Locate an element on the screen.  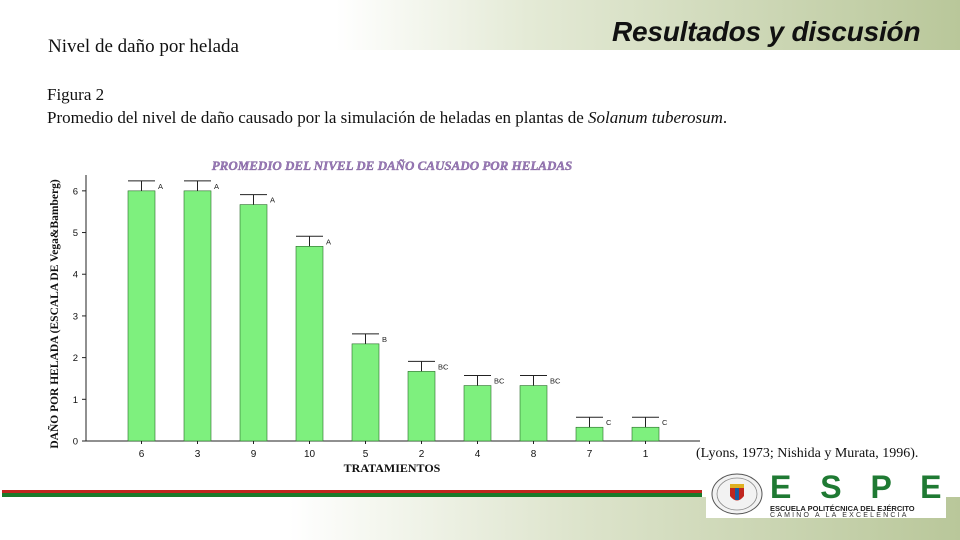
y-axis-label: DAÑO POR HELADA (ESCALA DE Vega&Bamberg) is located at coordinates (54, 313).